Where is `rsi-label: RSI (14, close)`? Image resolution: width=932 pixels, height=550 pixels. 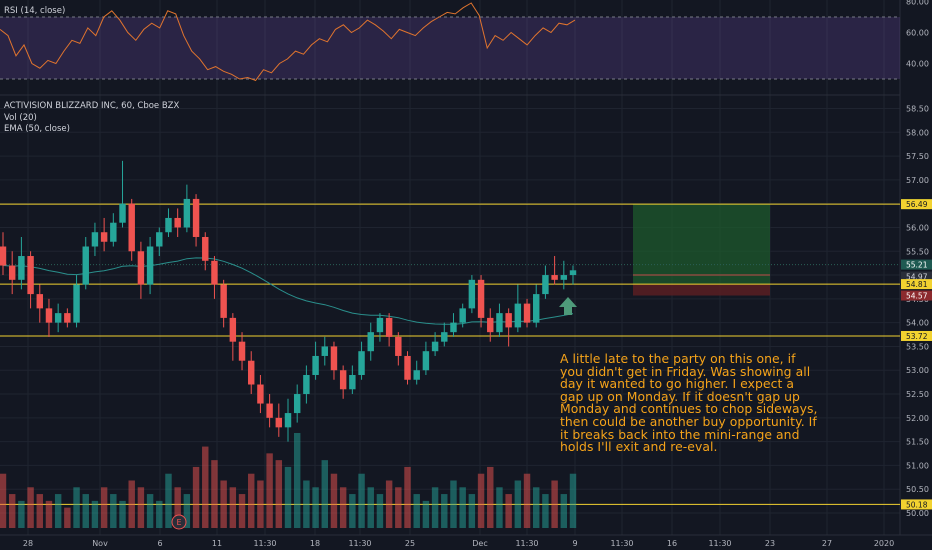 rsi-label: RSI (14, close) is located at coordinates (34, 11).